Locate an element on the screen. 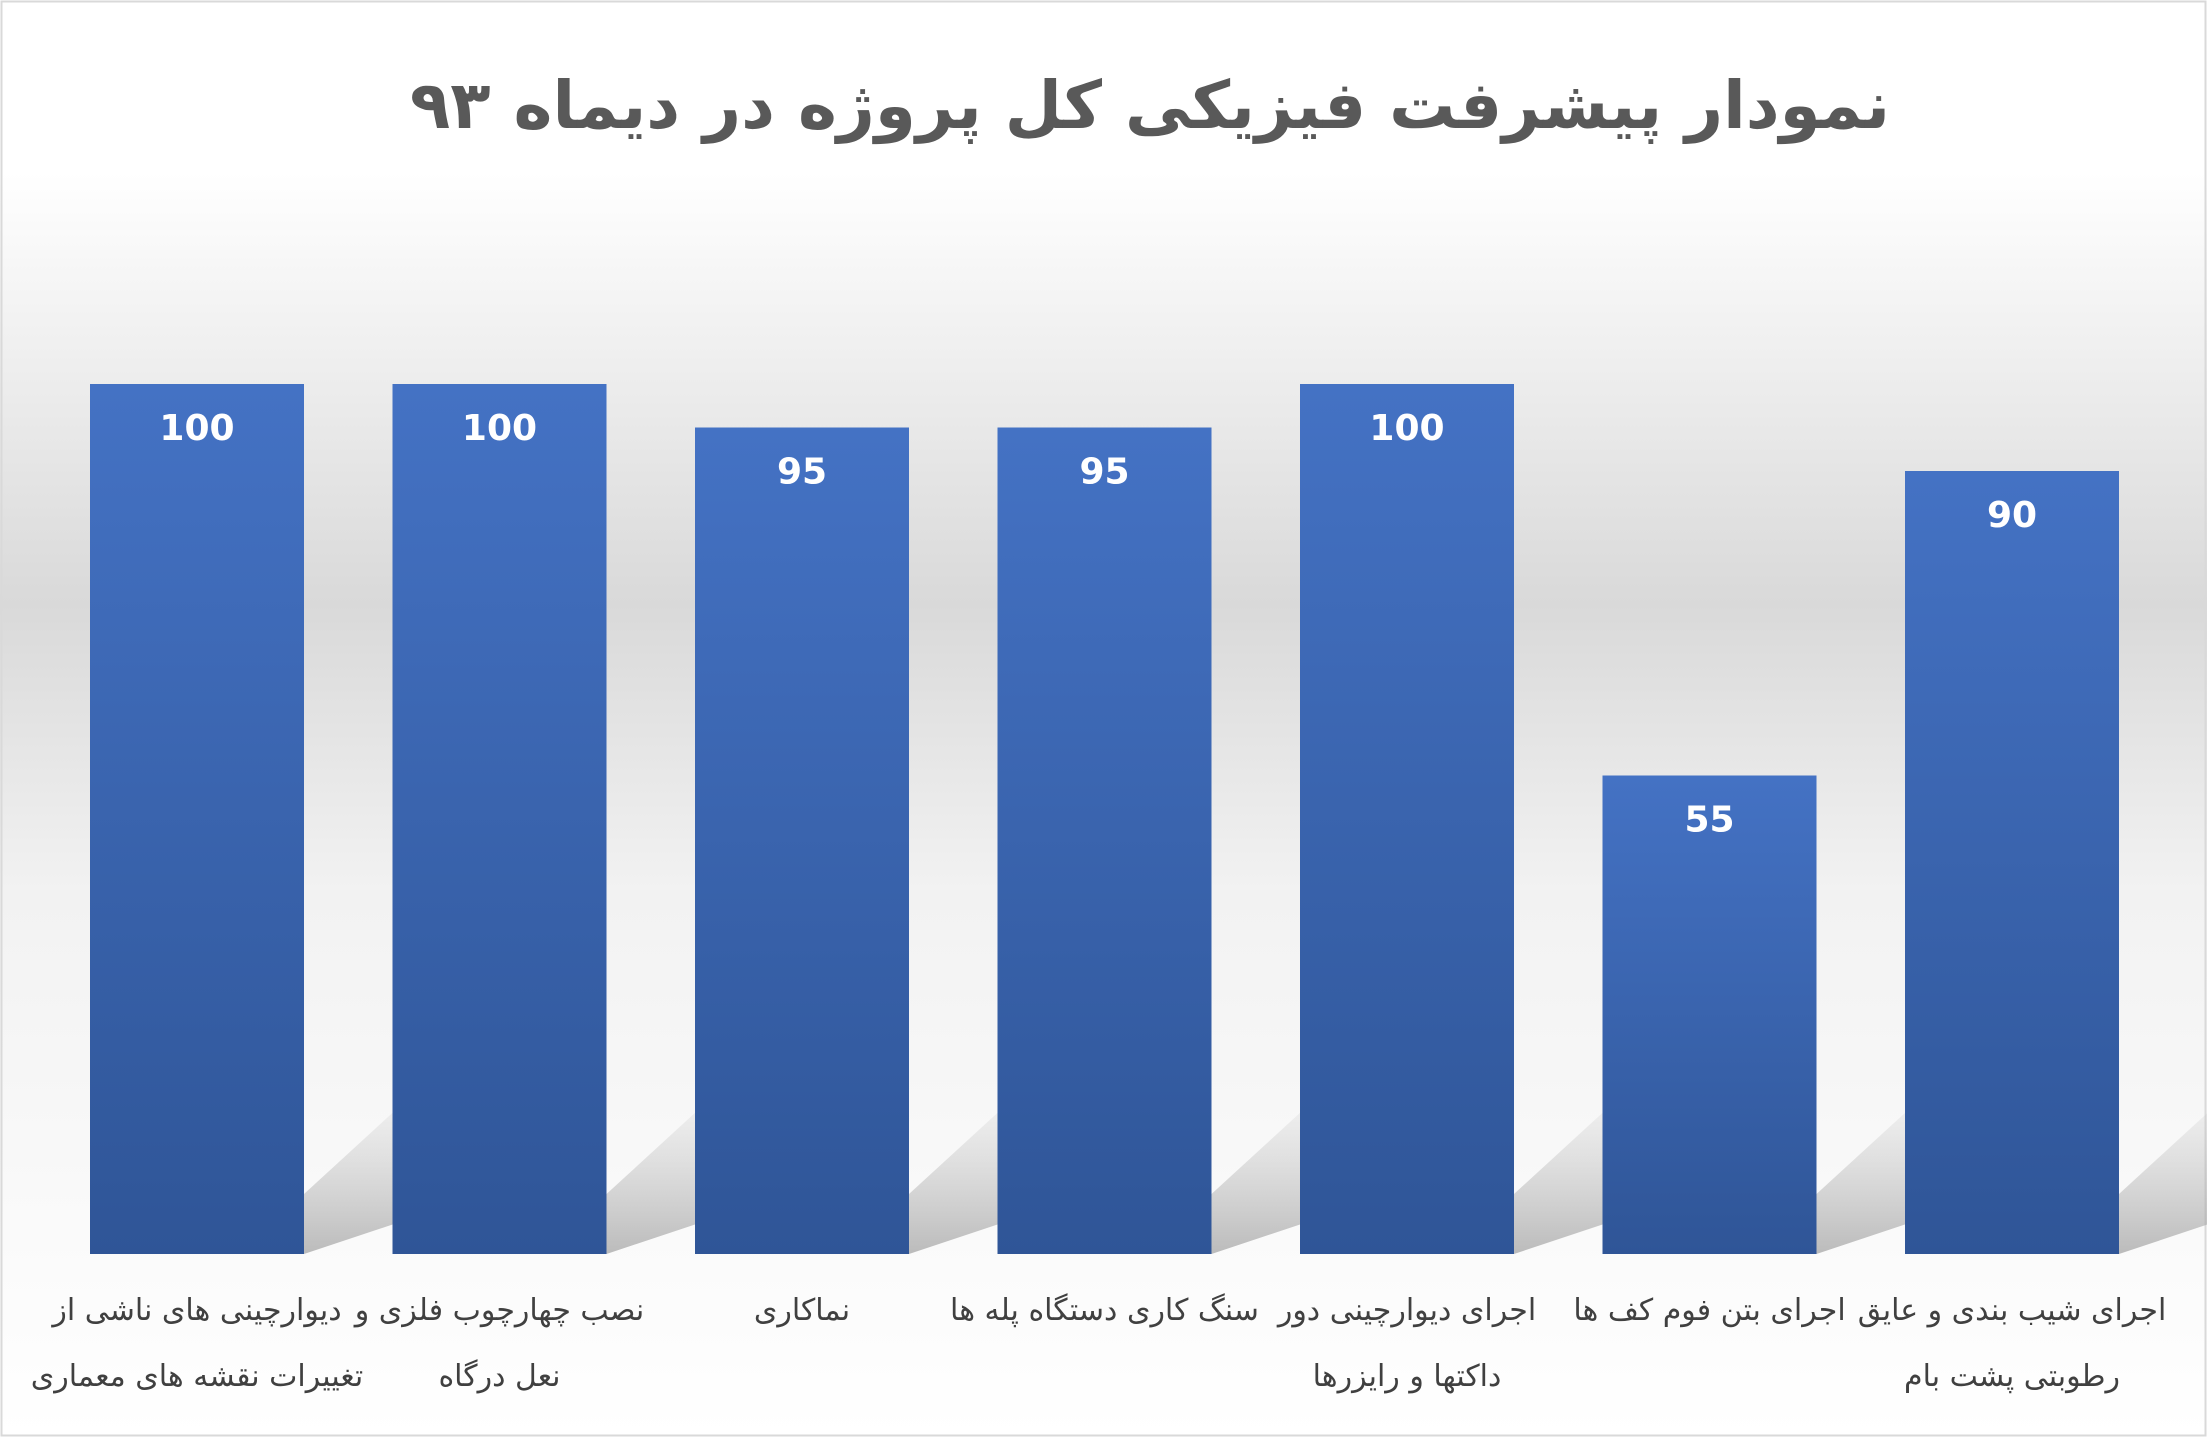  category-label: تغییرات نقشه های معماری is located at coordinates (197, 1376).